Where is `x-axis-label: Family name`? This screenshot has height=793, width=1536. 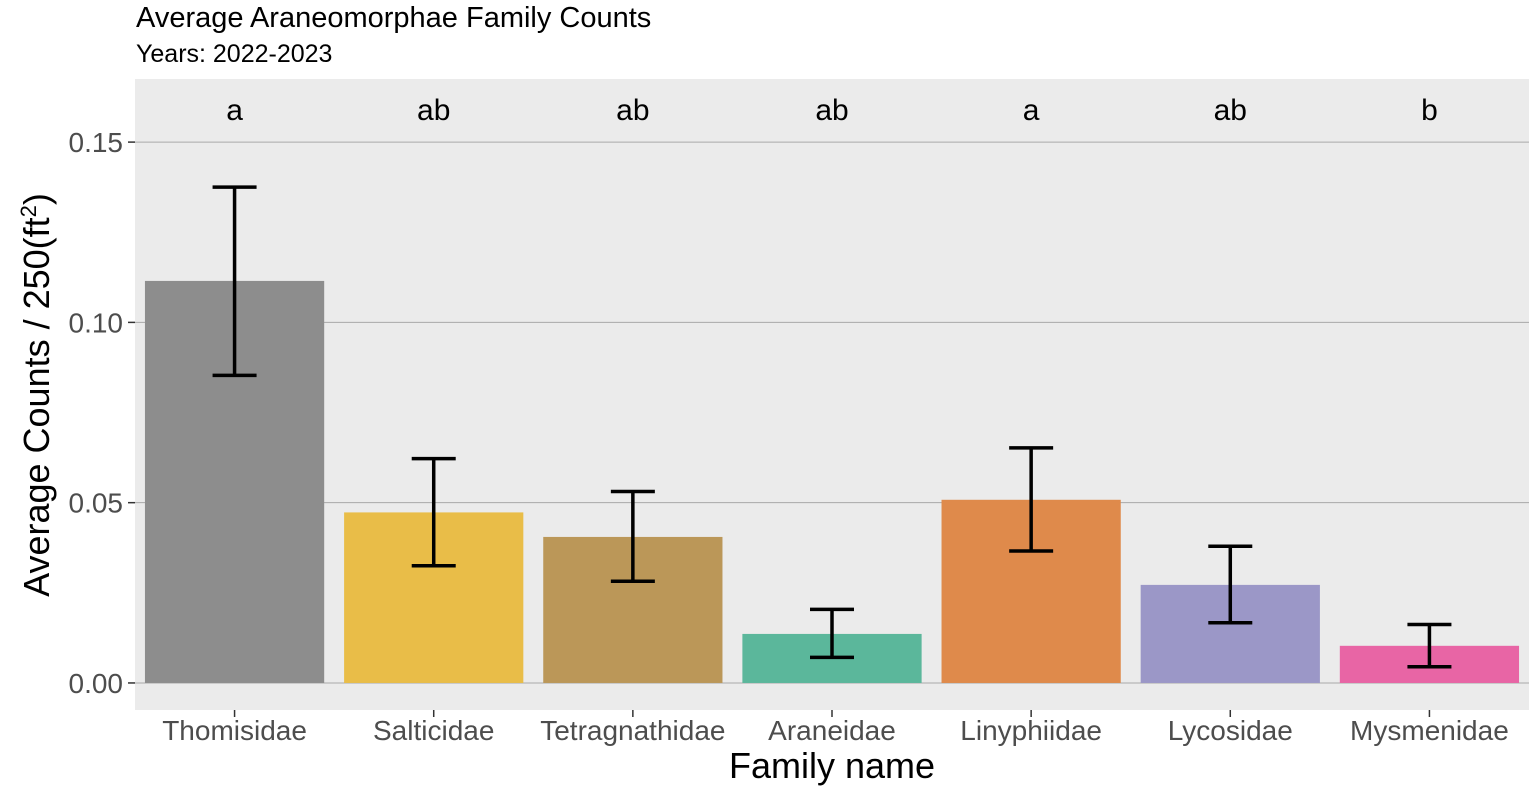 x-axis-label: Family name is located at coordinates (832, 765).